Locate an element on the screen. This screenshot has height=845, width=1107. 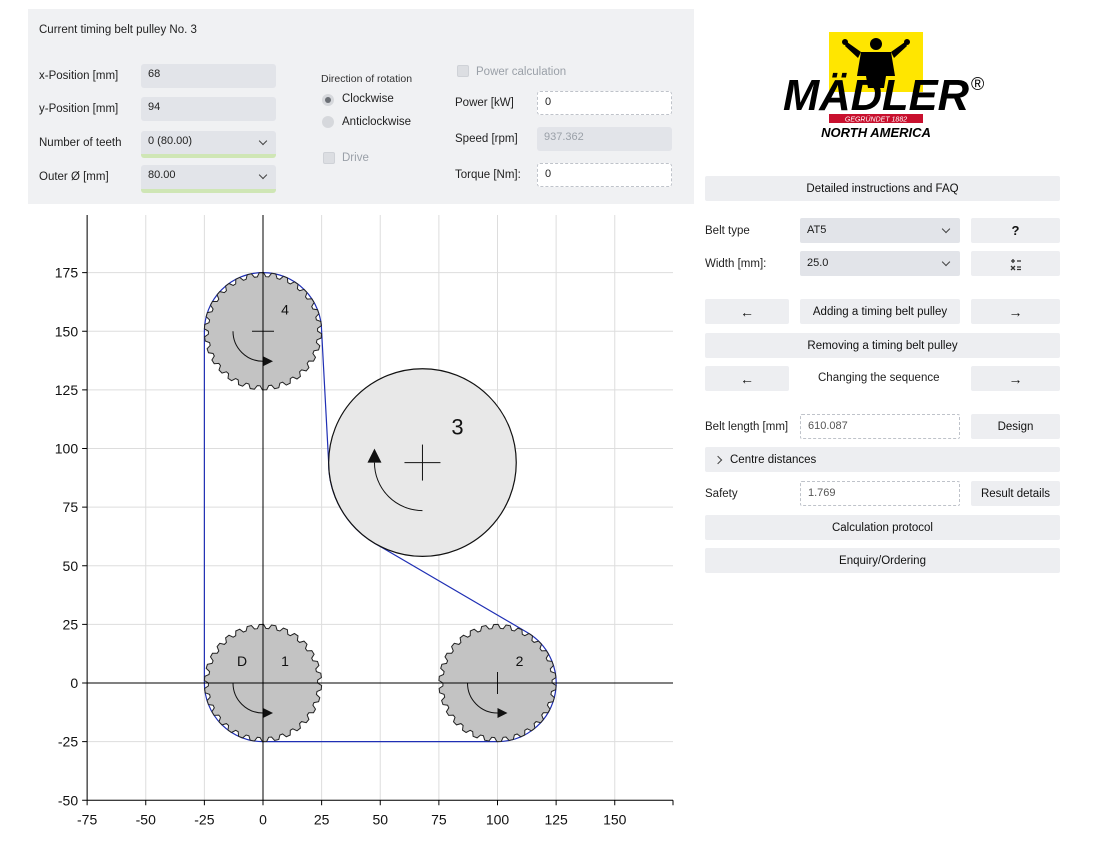
belt-type-label: Belt type is located at coordinates (727, 231).